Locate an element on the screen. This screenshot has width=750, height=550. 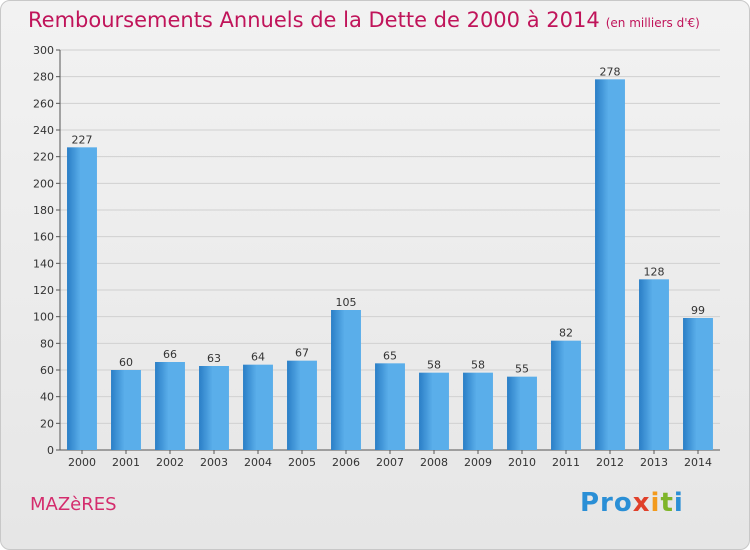
proxiti-logo: Proxiti is located at coordinates (632, 503).